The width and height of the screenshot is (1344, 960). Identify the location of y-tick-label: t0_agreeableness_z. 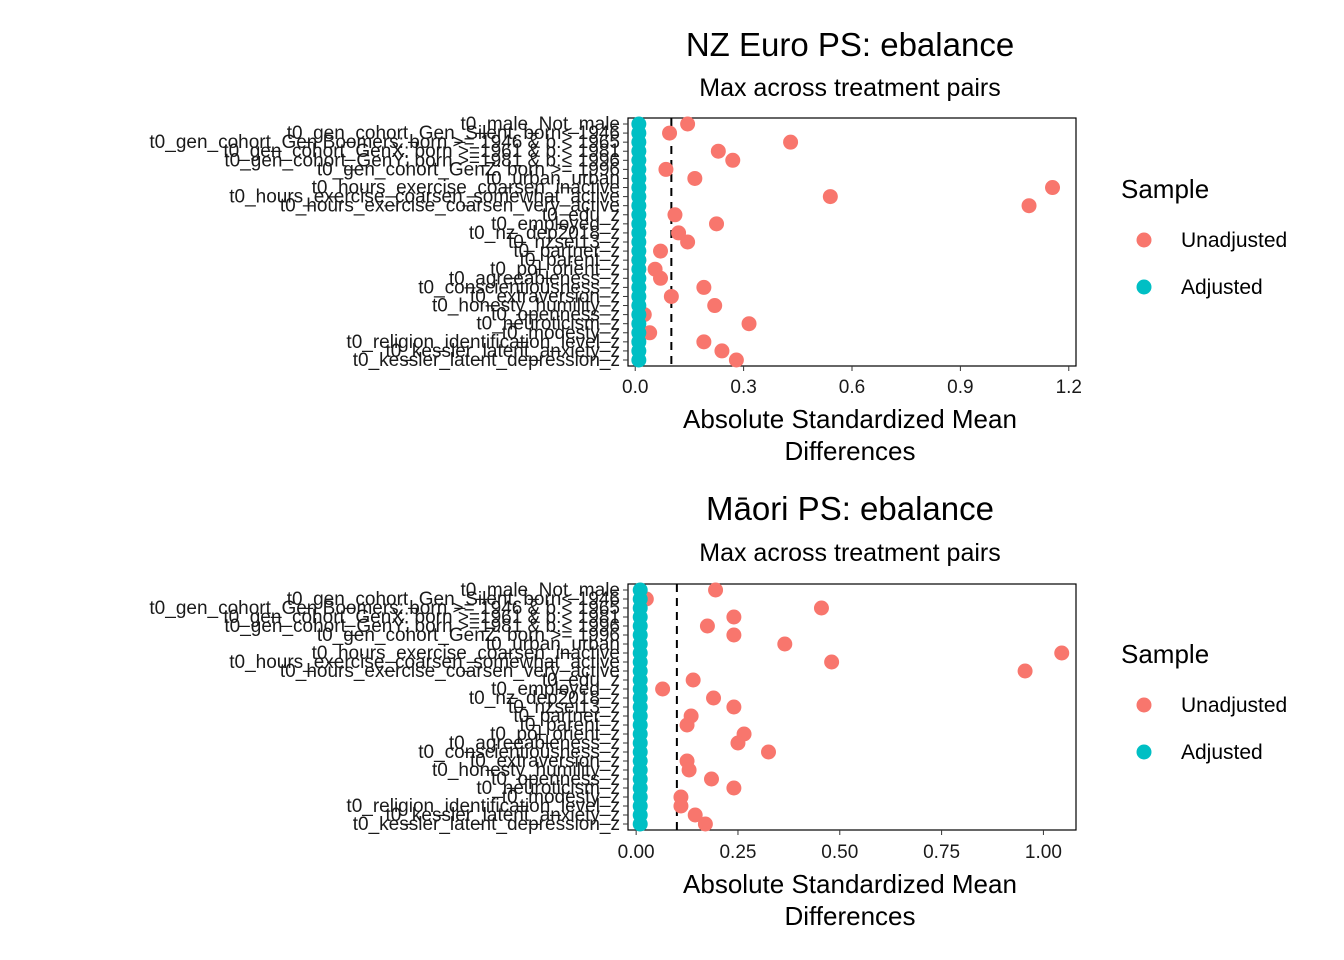
(534, 743).